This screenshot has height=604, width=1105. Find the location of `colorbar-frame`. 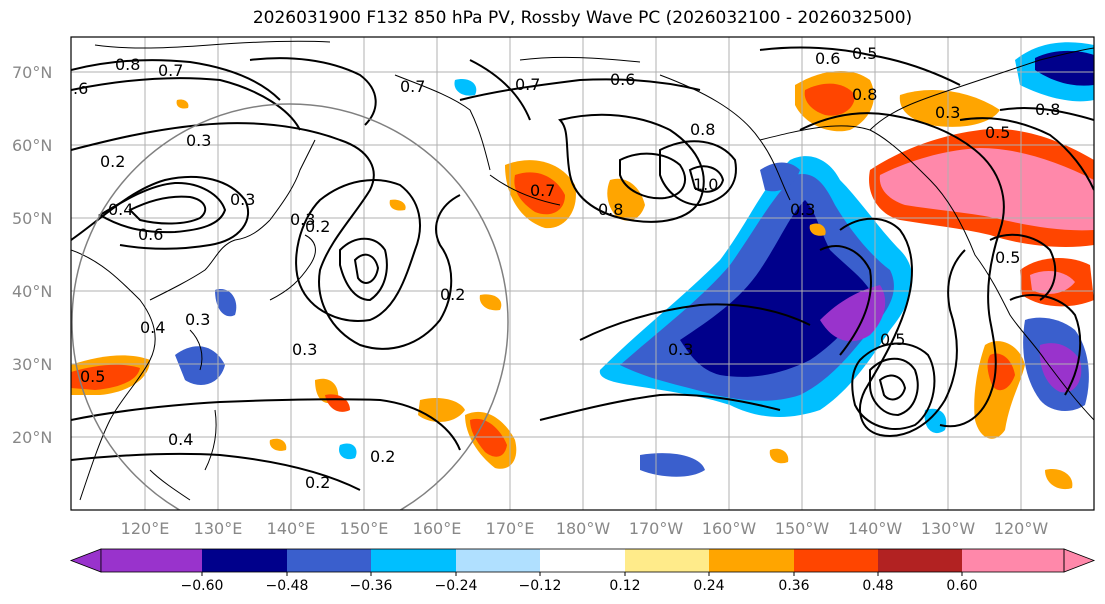

colorbar-frame is located at coordinates (582, 560).